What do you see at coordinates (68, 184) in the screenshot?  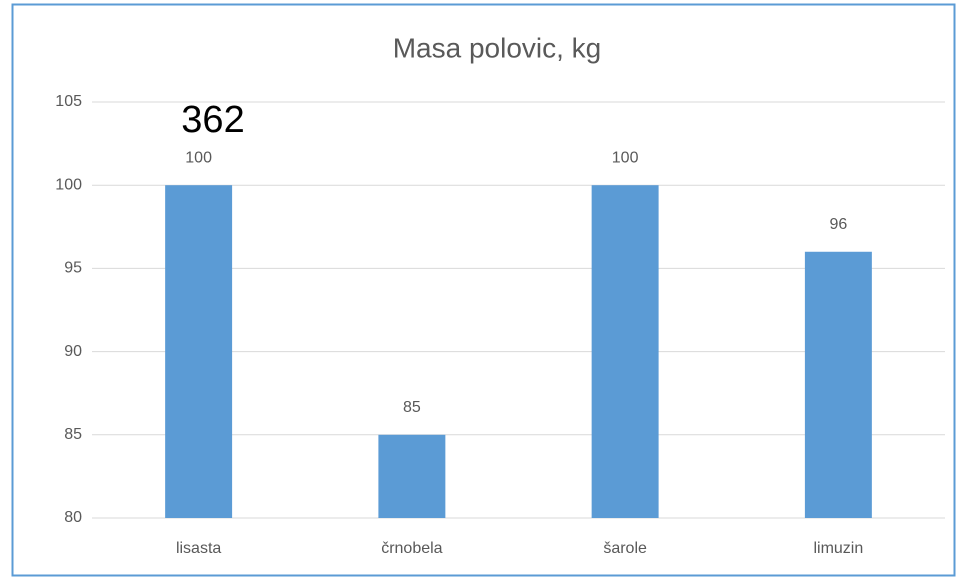 I see `y-tick-label: 100` at bounding box center [68, 184].